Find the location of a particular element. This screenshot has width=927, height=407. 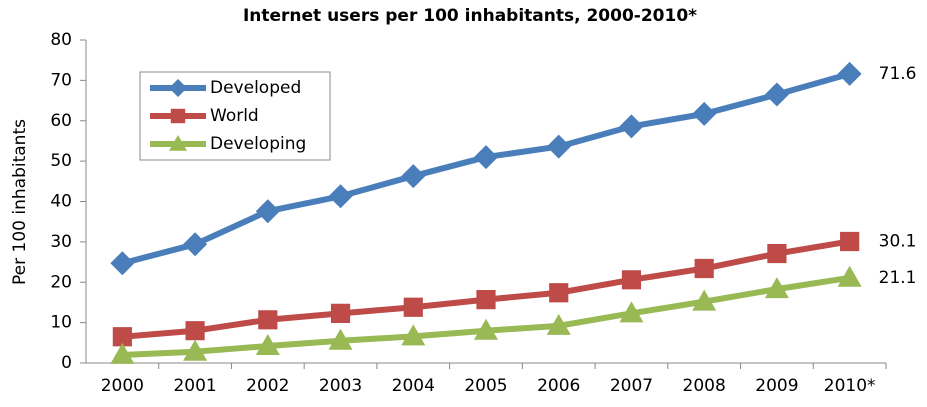

x-tick-label: 2005 is located at coordinates (485, 386).